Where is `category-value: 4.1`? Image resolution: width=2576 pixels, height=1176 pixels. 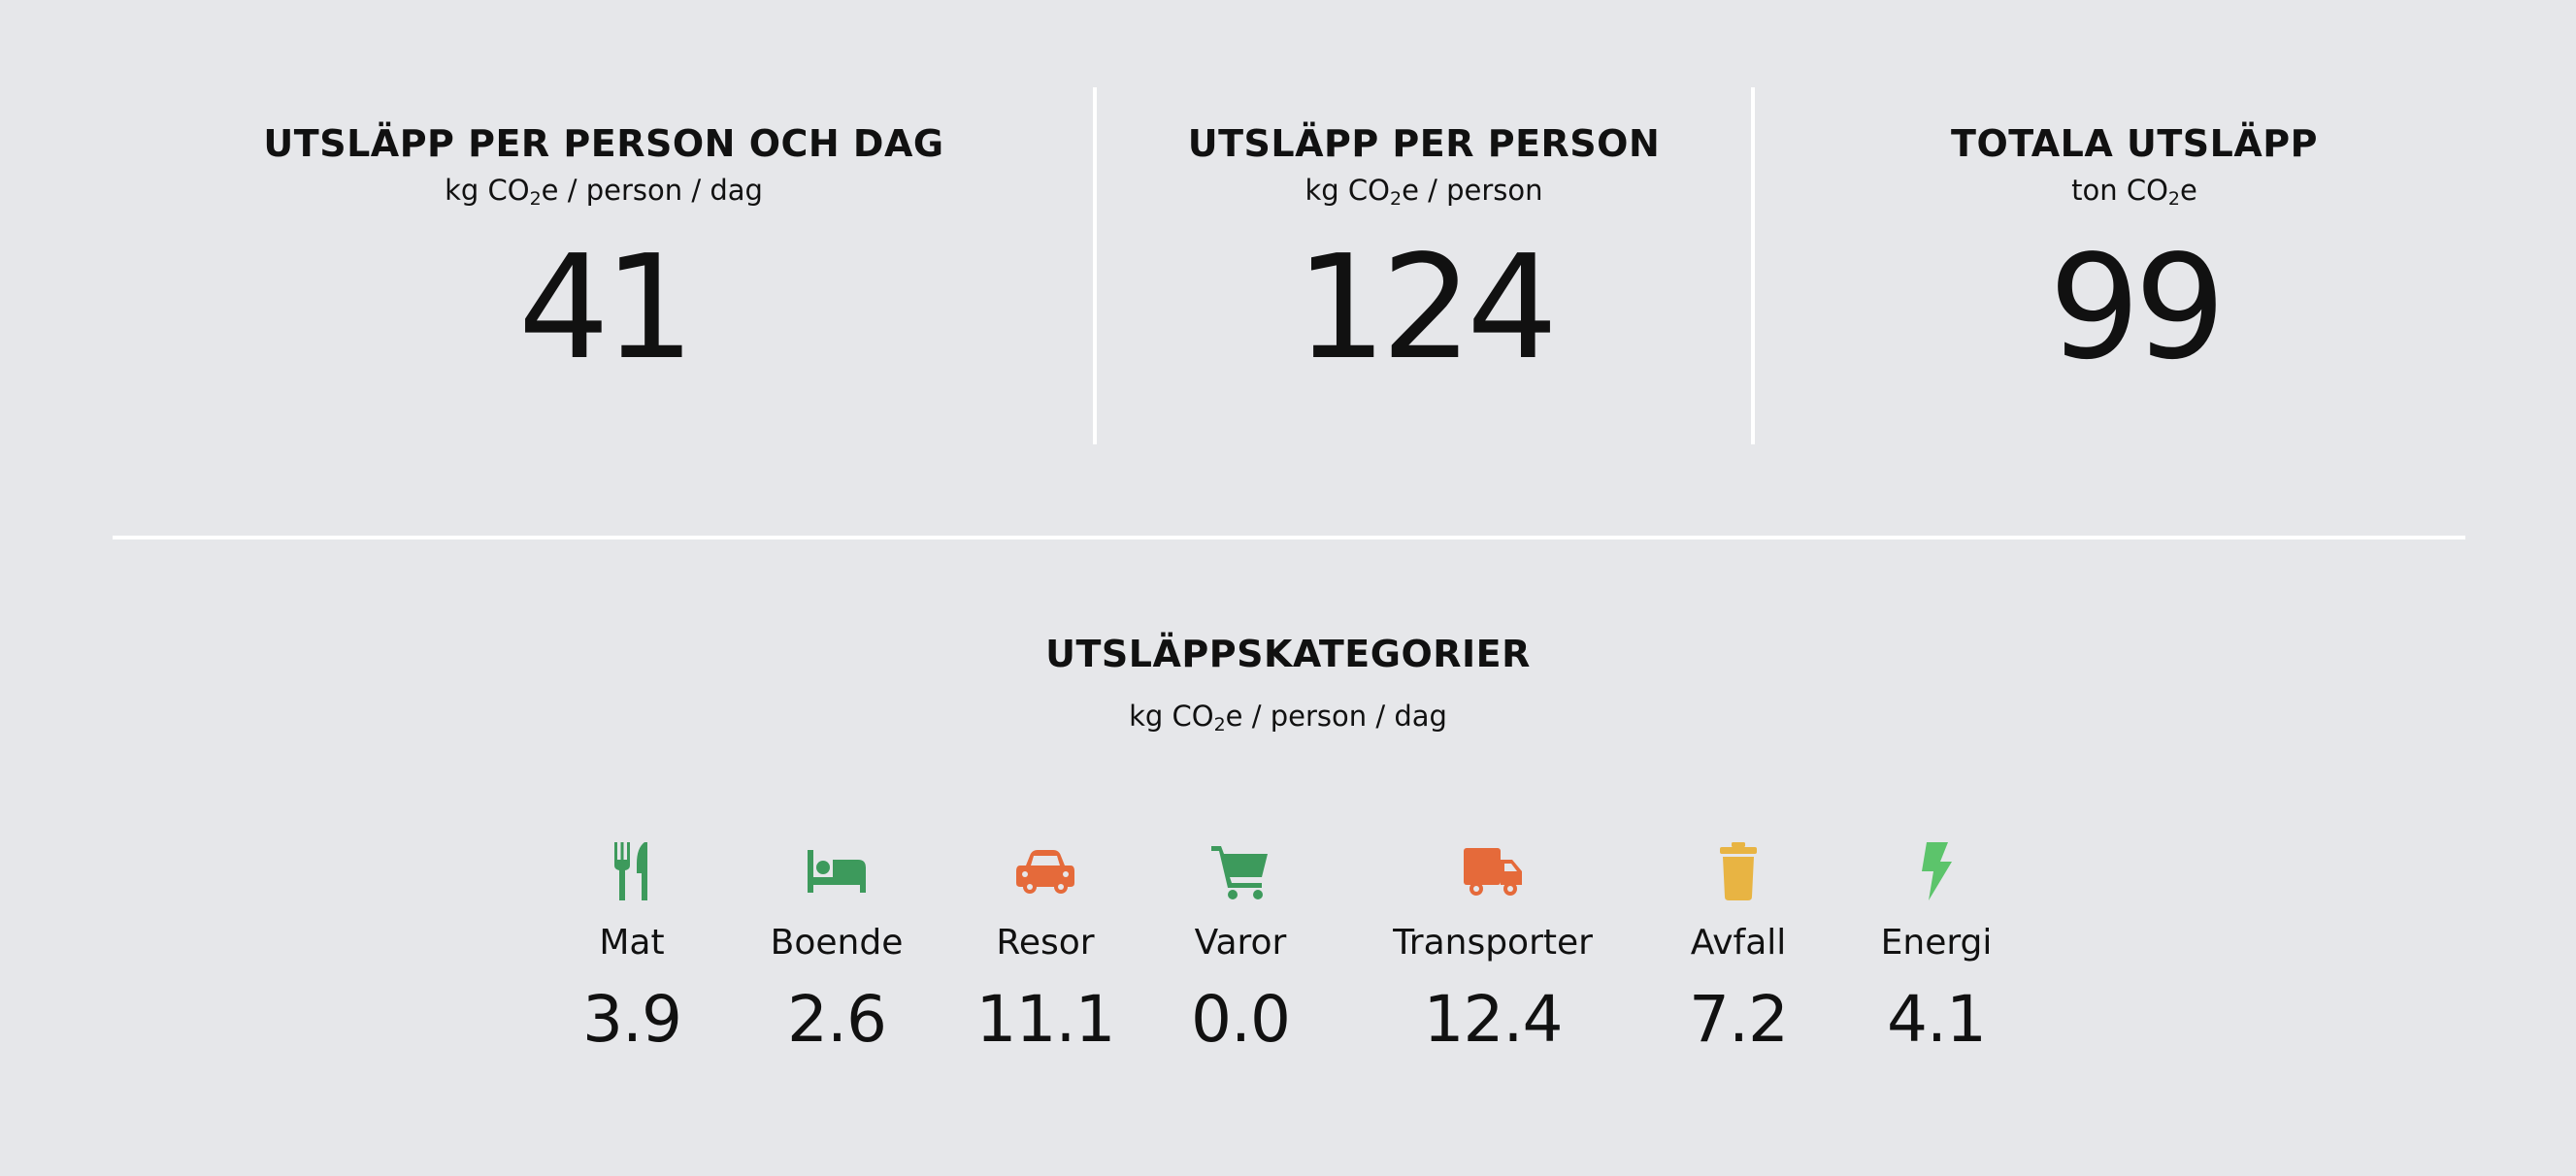
category-value: 4.1 is located at coordinates (1937, 1019).